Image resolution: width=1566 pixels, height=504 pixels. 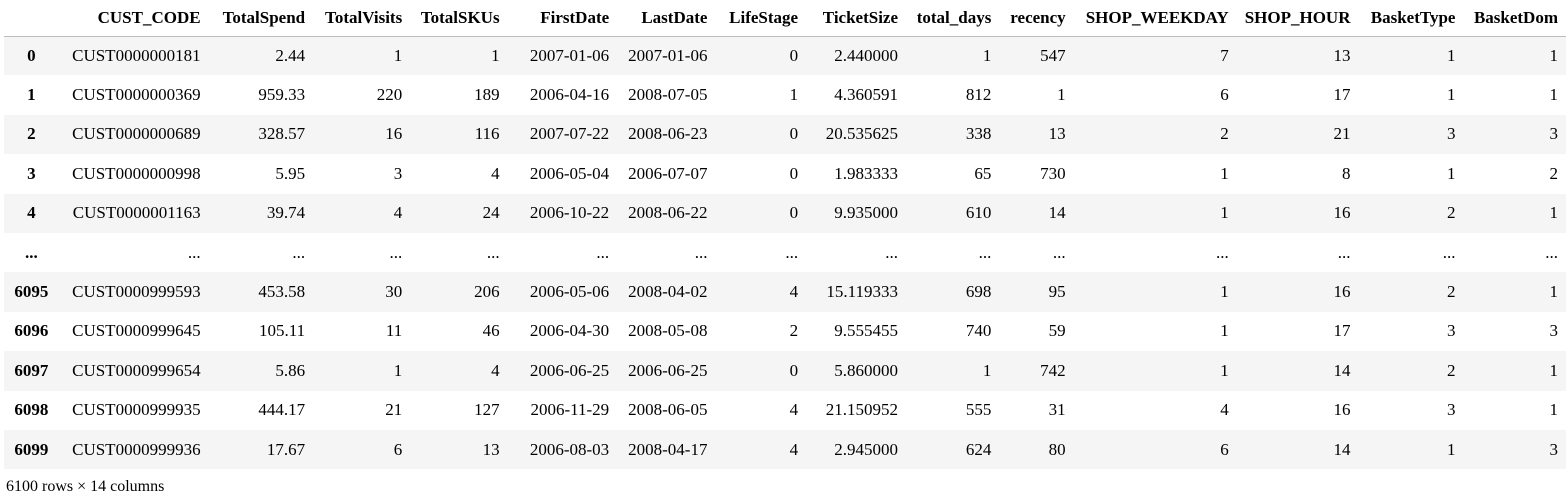 I want to click on table-cell: 2.945000, so click(x=866, y=449).